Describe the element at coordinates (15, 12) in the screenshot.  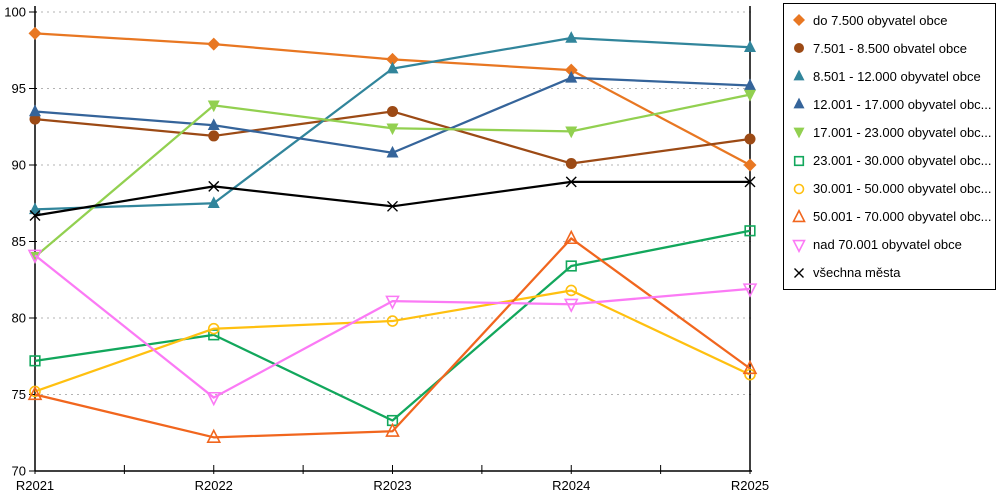
I see `y-tick-label: 100` at that location.